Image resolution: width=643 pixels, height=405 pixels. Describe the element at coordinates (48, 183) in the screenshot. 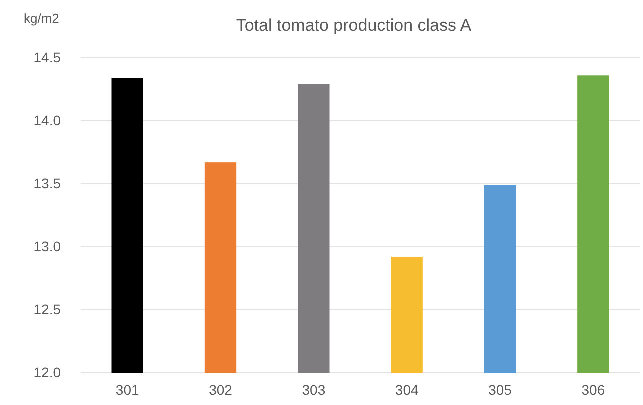

I see `y-tick-label: 13.5` at that location.